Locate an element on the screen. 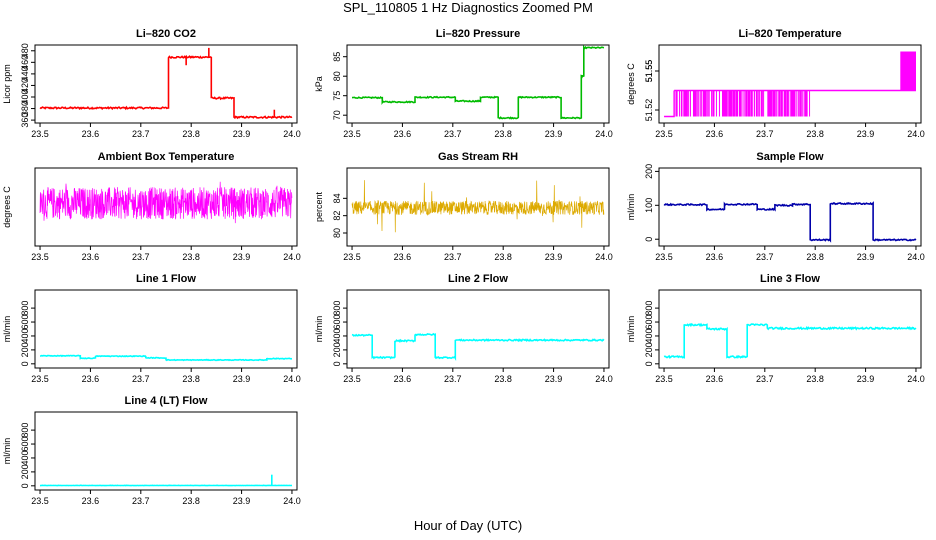 The height and width of the screenshot is (540, 936). y-tick-label: 70 is located at coordinates (337, 115).